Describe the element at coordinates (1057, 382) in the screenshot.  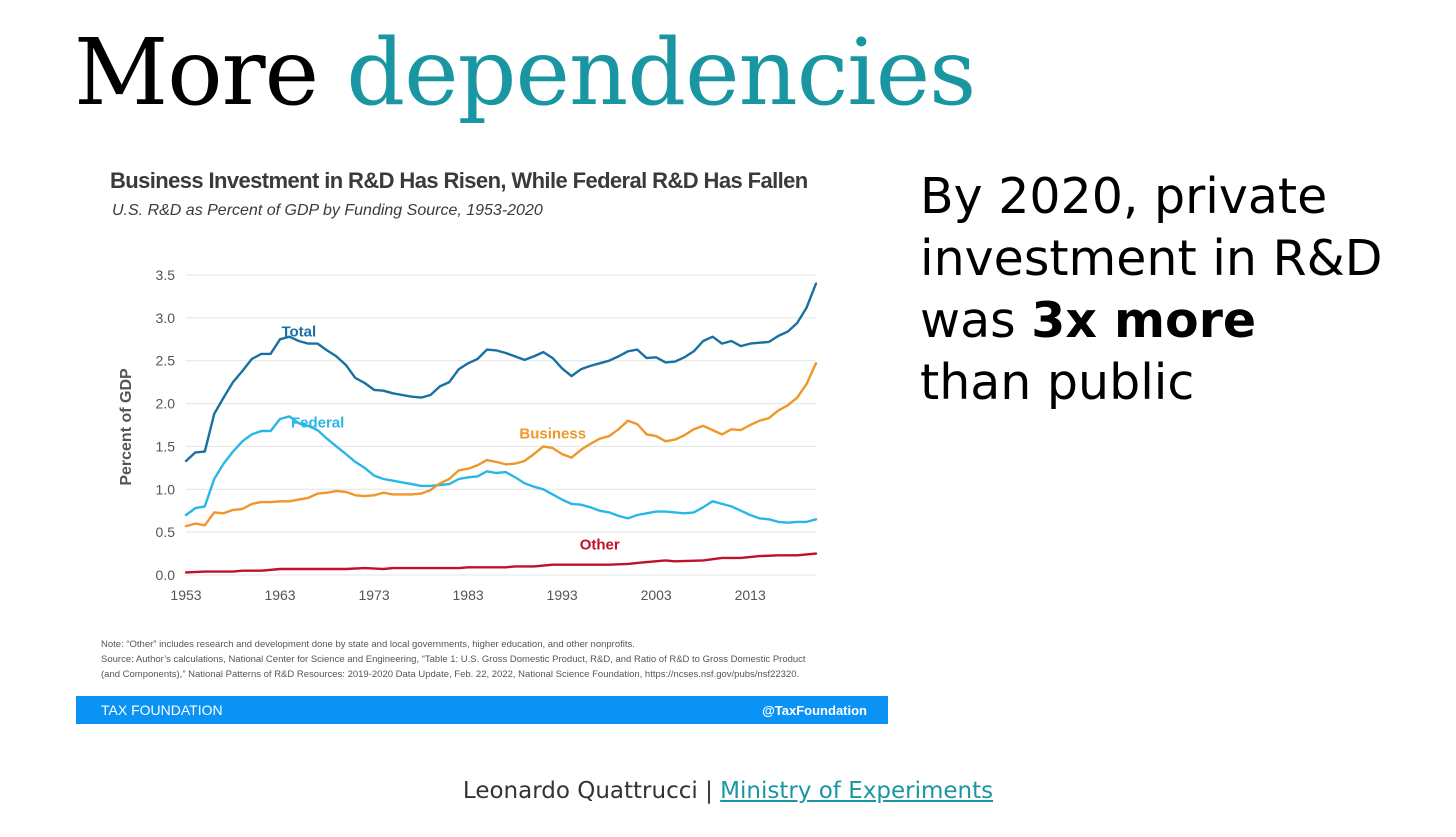
I see `takeaway-line-4: than public` at that location.